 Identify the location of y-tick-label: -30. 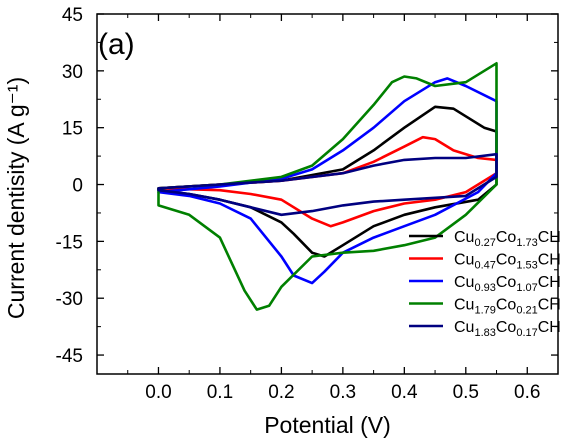
(69, 299).